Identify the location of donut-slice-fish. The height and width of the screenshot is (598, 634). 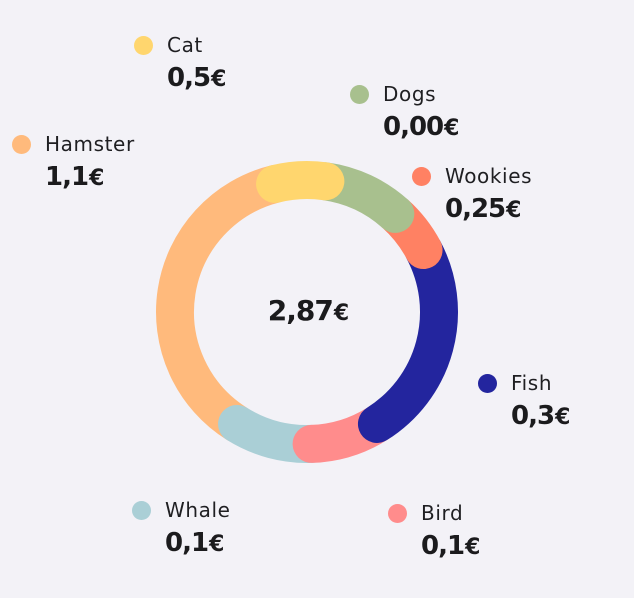
(407, 337).